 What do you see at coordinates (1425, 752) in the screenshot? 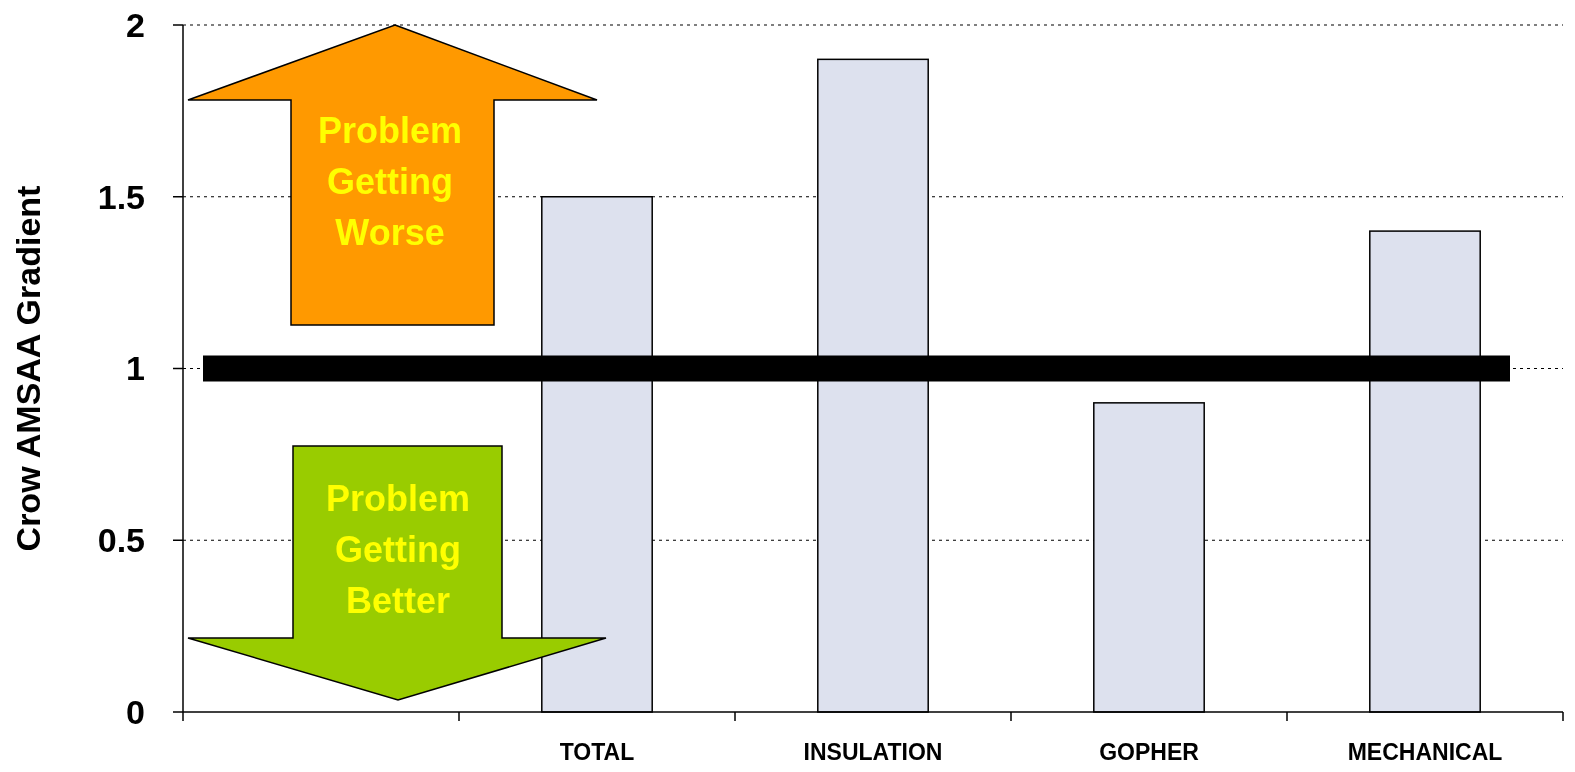
I see `x-tick-label: MECHANICAL` at bounding box center [1425, 752].